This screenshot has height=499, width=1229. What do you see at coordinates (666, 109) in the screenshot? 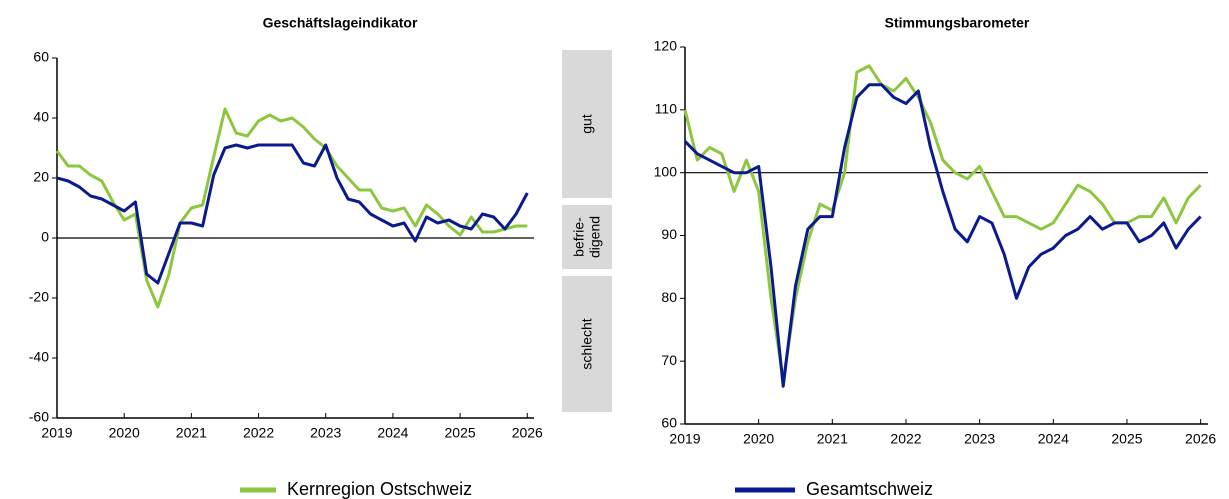
I see `y-tick-label: 110` at bounding box center [666, 109].